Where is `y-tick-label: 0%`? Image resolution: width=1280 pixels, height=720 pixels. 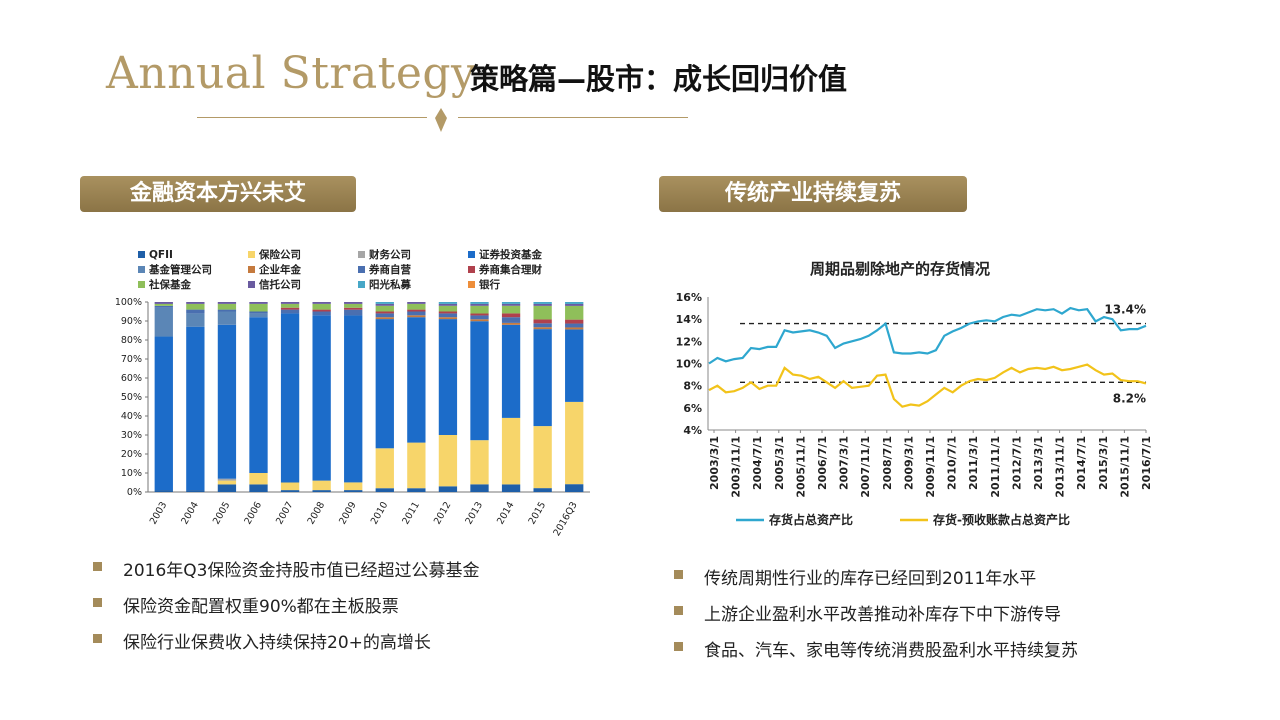
y-tick-label: 0% is located at coordinates (134, 492).